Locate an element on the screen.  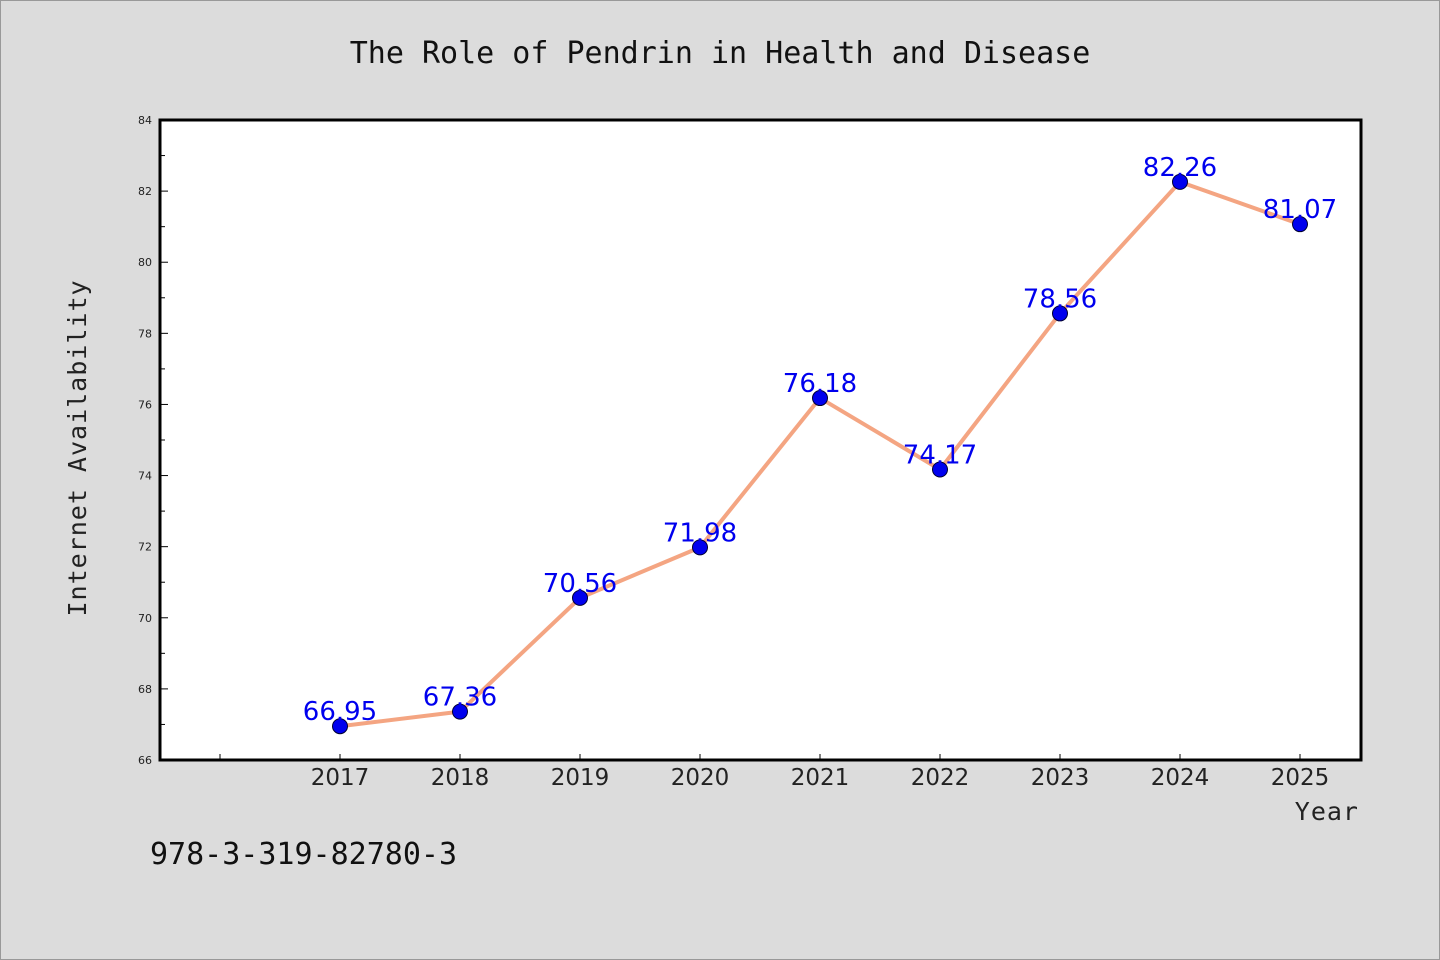
y-tick-label: 70 is located at coordinates (145, 618).